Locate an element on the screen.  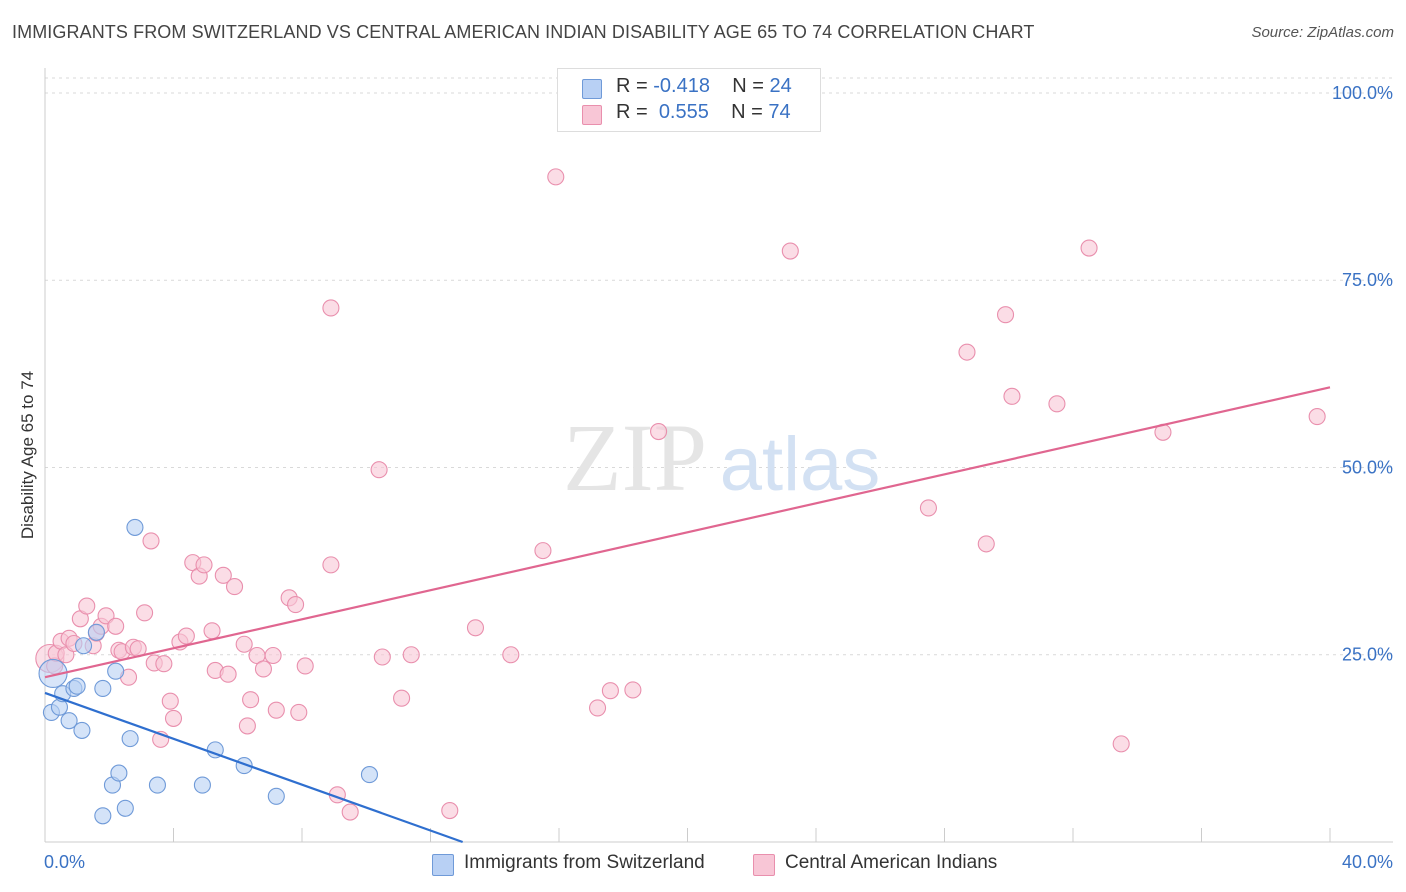
legend-label: Central American Indians is located at coordinates (891, 862).